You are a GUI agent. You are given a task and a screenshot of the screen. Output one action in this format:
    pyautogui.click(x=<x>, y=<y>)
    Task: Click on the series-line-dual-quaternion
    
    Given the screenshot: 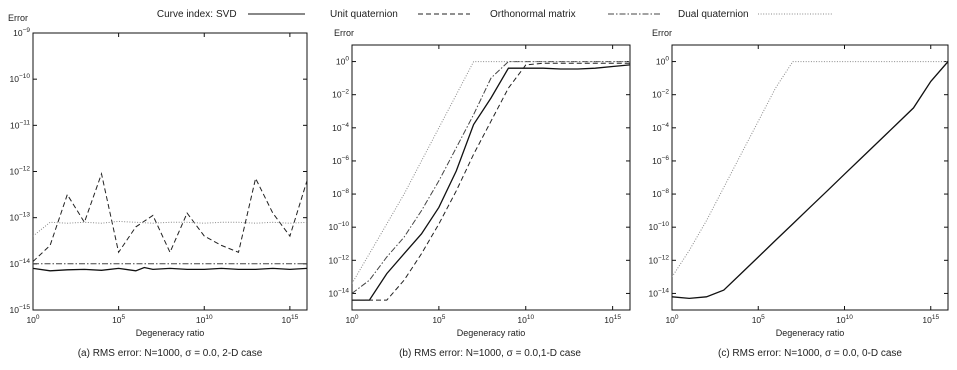 What is the action you would take?
    pyautogui.click(x=170, y=228)
    